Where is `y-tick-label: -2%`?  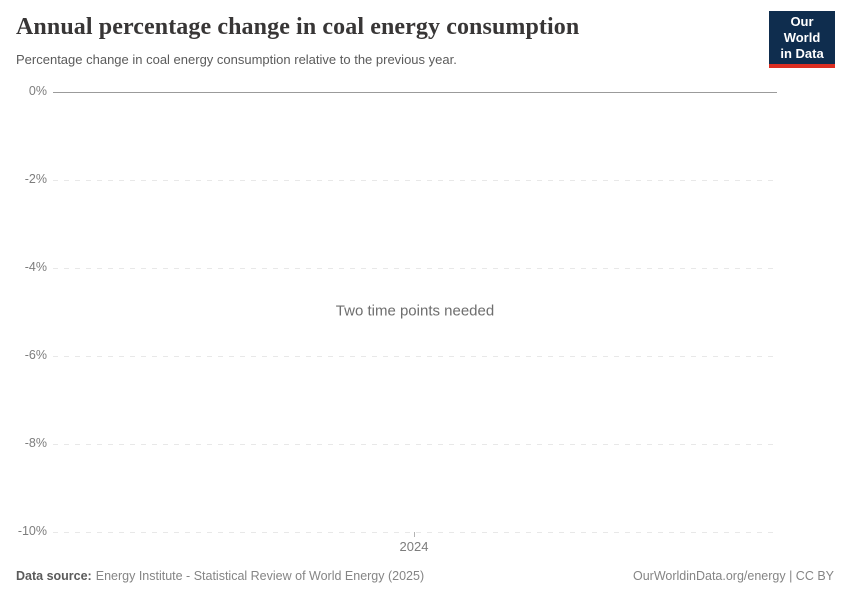 y-tick-label: -2% is located at coordinates (35, 179).